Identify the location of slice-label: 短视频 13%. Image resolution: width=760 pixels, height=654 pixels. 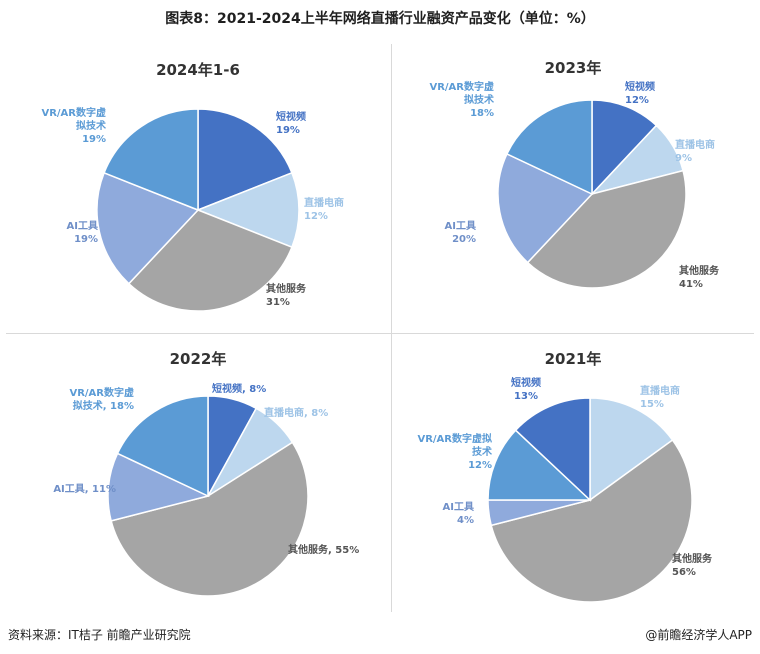
(526, 389).